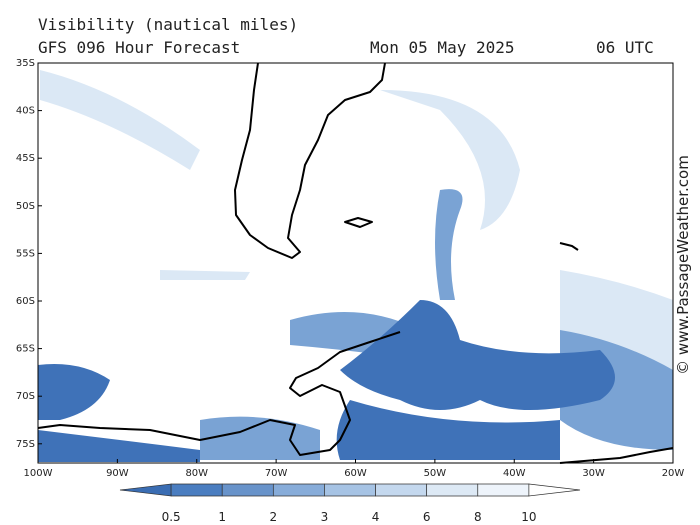  Describe the element at coordinates (168, 24) in the screenshot. I see `title: Visibility (nautical miles)` at that location.